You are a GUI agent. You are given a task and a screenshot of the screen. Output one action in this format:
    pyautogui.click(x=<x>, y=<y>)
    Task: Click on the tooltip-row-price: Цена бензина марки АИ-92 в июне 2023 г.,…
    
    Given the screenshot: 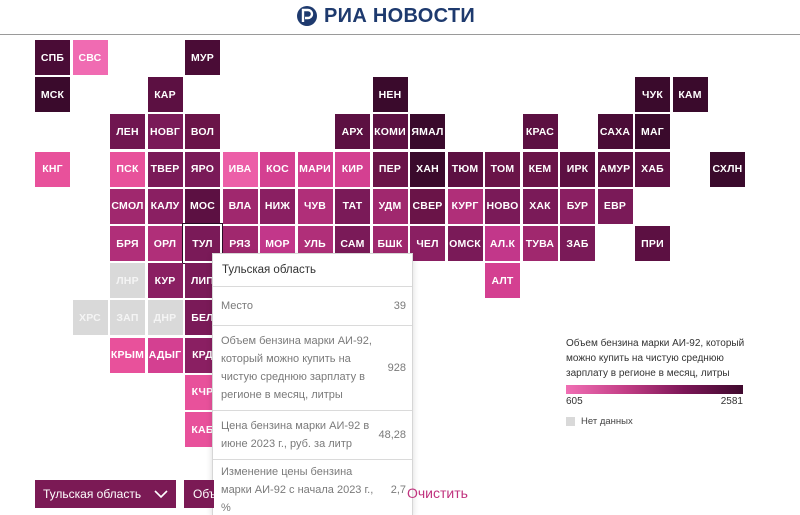 What is the action you would take?
    pyautogui.click(x=312, y=434)
    